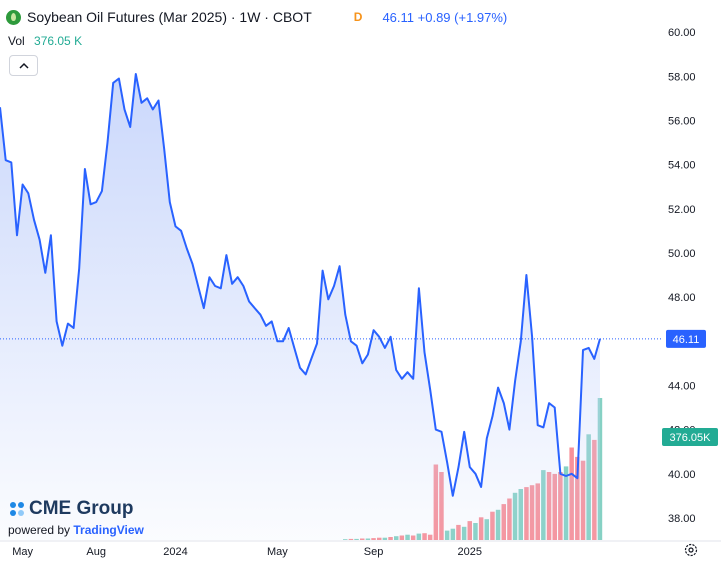 The width and height of the screenshot is (721, 562). Describe the element at coordinates (96, 552) in the screenshot. I see `x-tick-label: Aug` at that location.